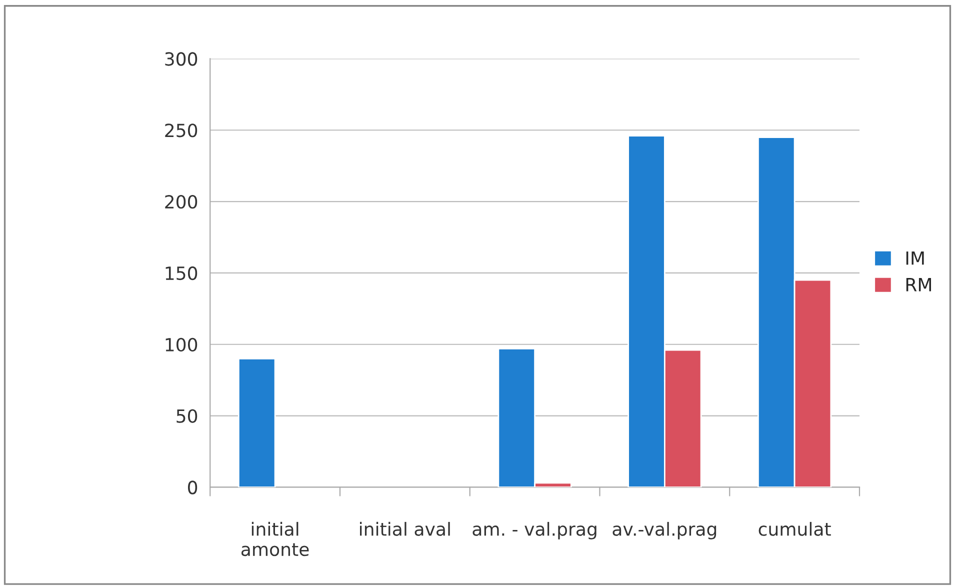  I want to click on y-tick-label: 200, so click(181, 201).